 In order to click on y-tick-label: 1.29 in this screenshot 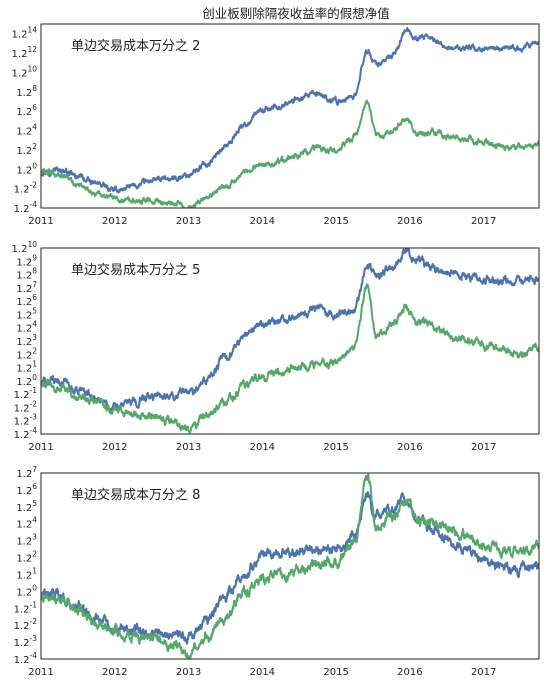, I will do `click(26, 260)`.